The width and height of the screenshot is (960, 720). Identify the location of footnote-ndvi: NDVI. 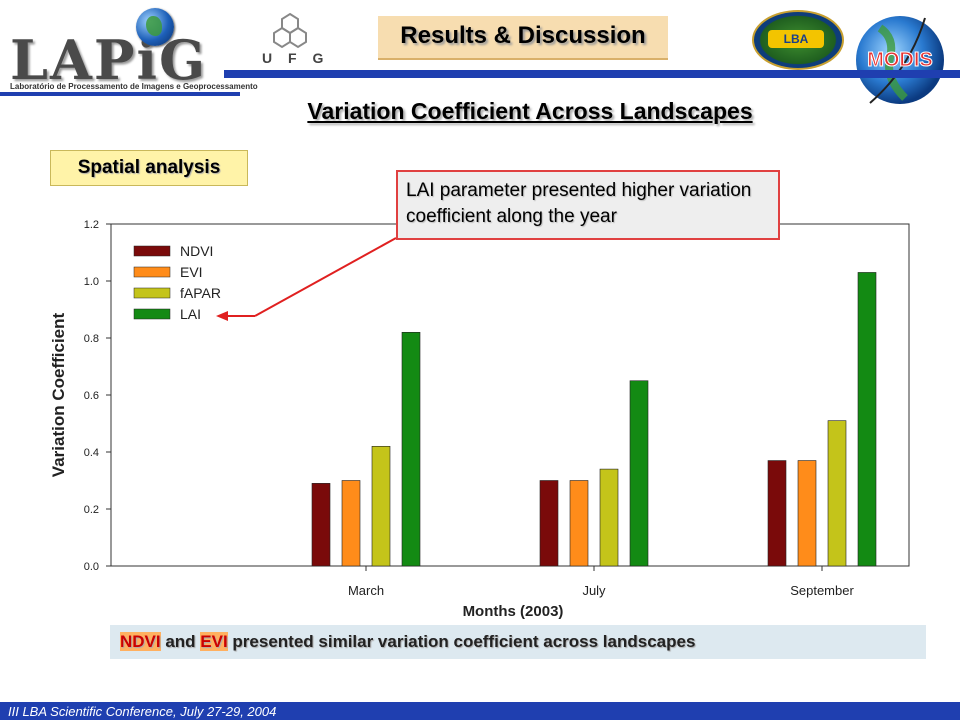
(140, 641).